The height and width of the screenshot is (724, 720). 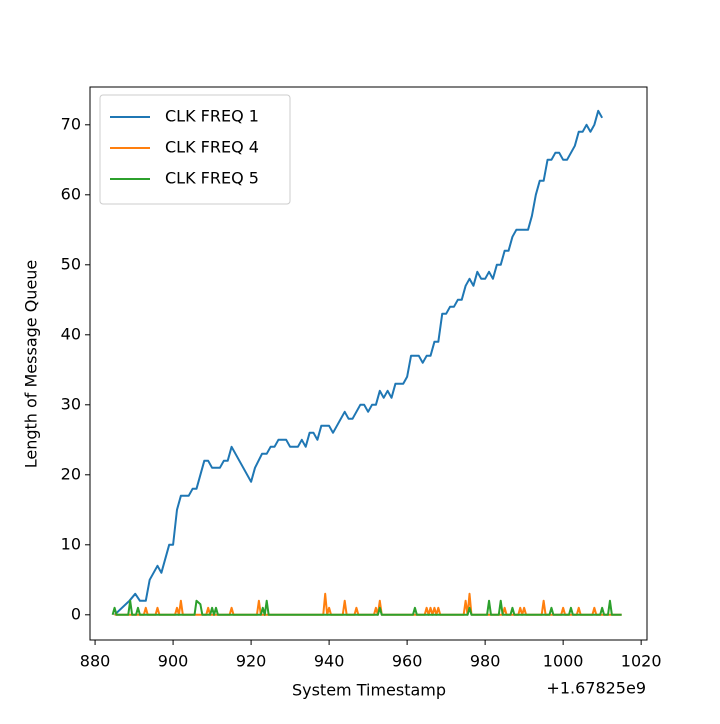 I want to click on y-tick-label: 10, so click(x=71, y=543).